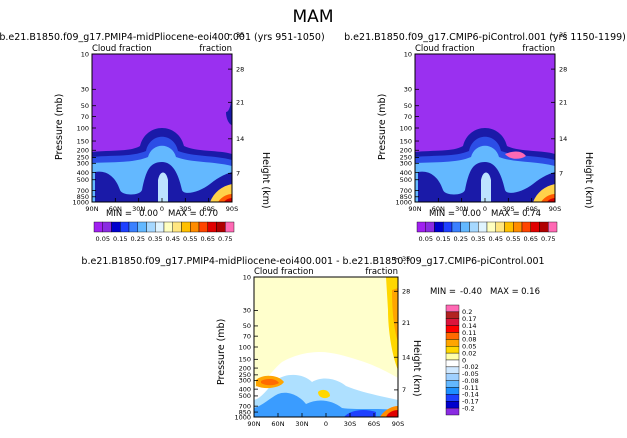 Image resolution: width=627 pixels, height=438 pixels. I want to click on y-axis-label: Pressure (mb), so click(221, 352).